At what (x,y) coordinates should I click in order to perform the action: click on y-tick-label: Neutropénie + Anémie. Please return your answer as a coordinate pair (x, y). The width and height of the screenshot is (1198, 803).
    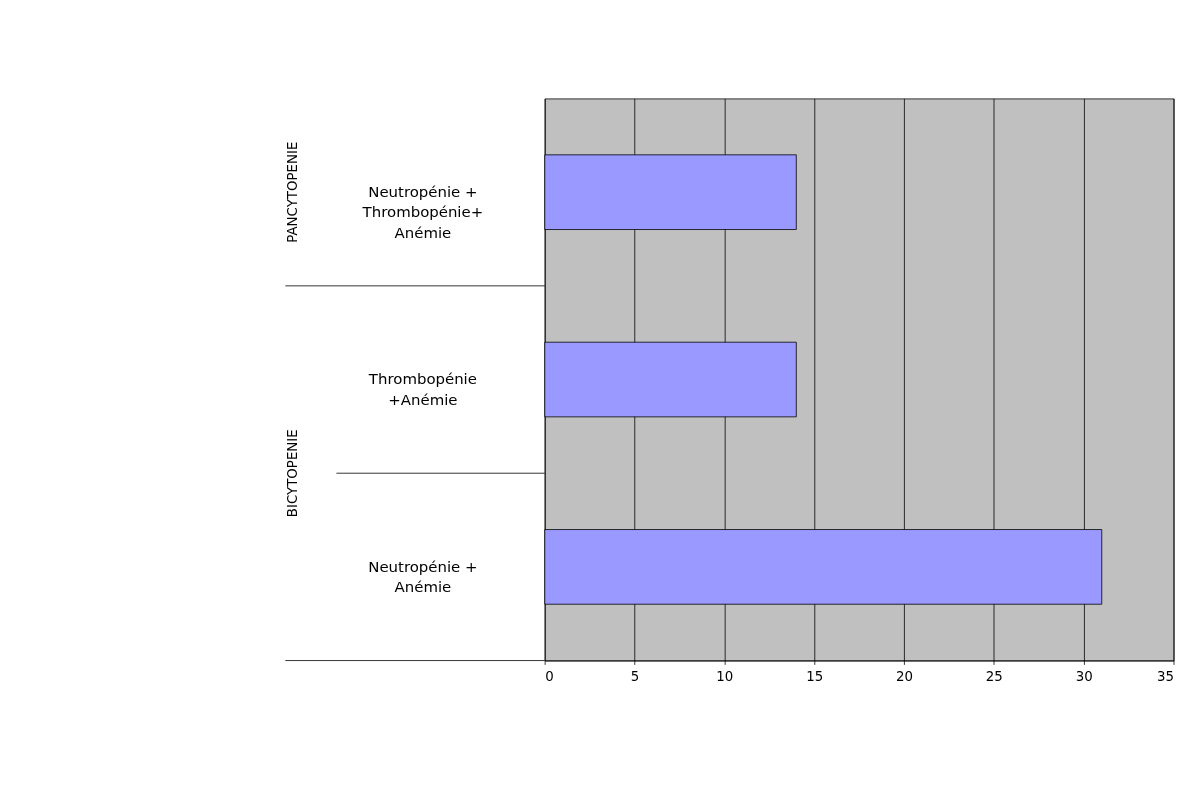
    Looking at the image, I should click on (423, 577).